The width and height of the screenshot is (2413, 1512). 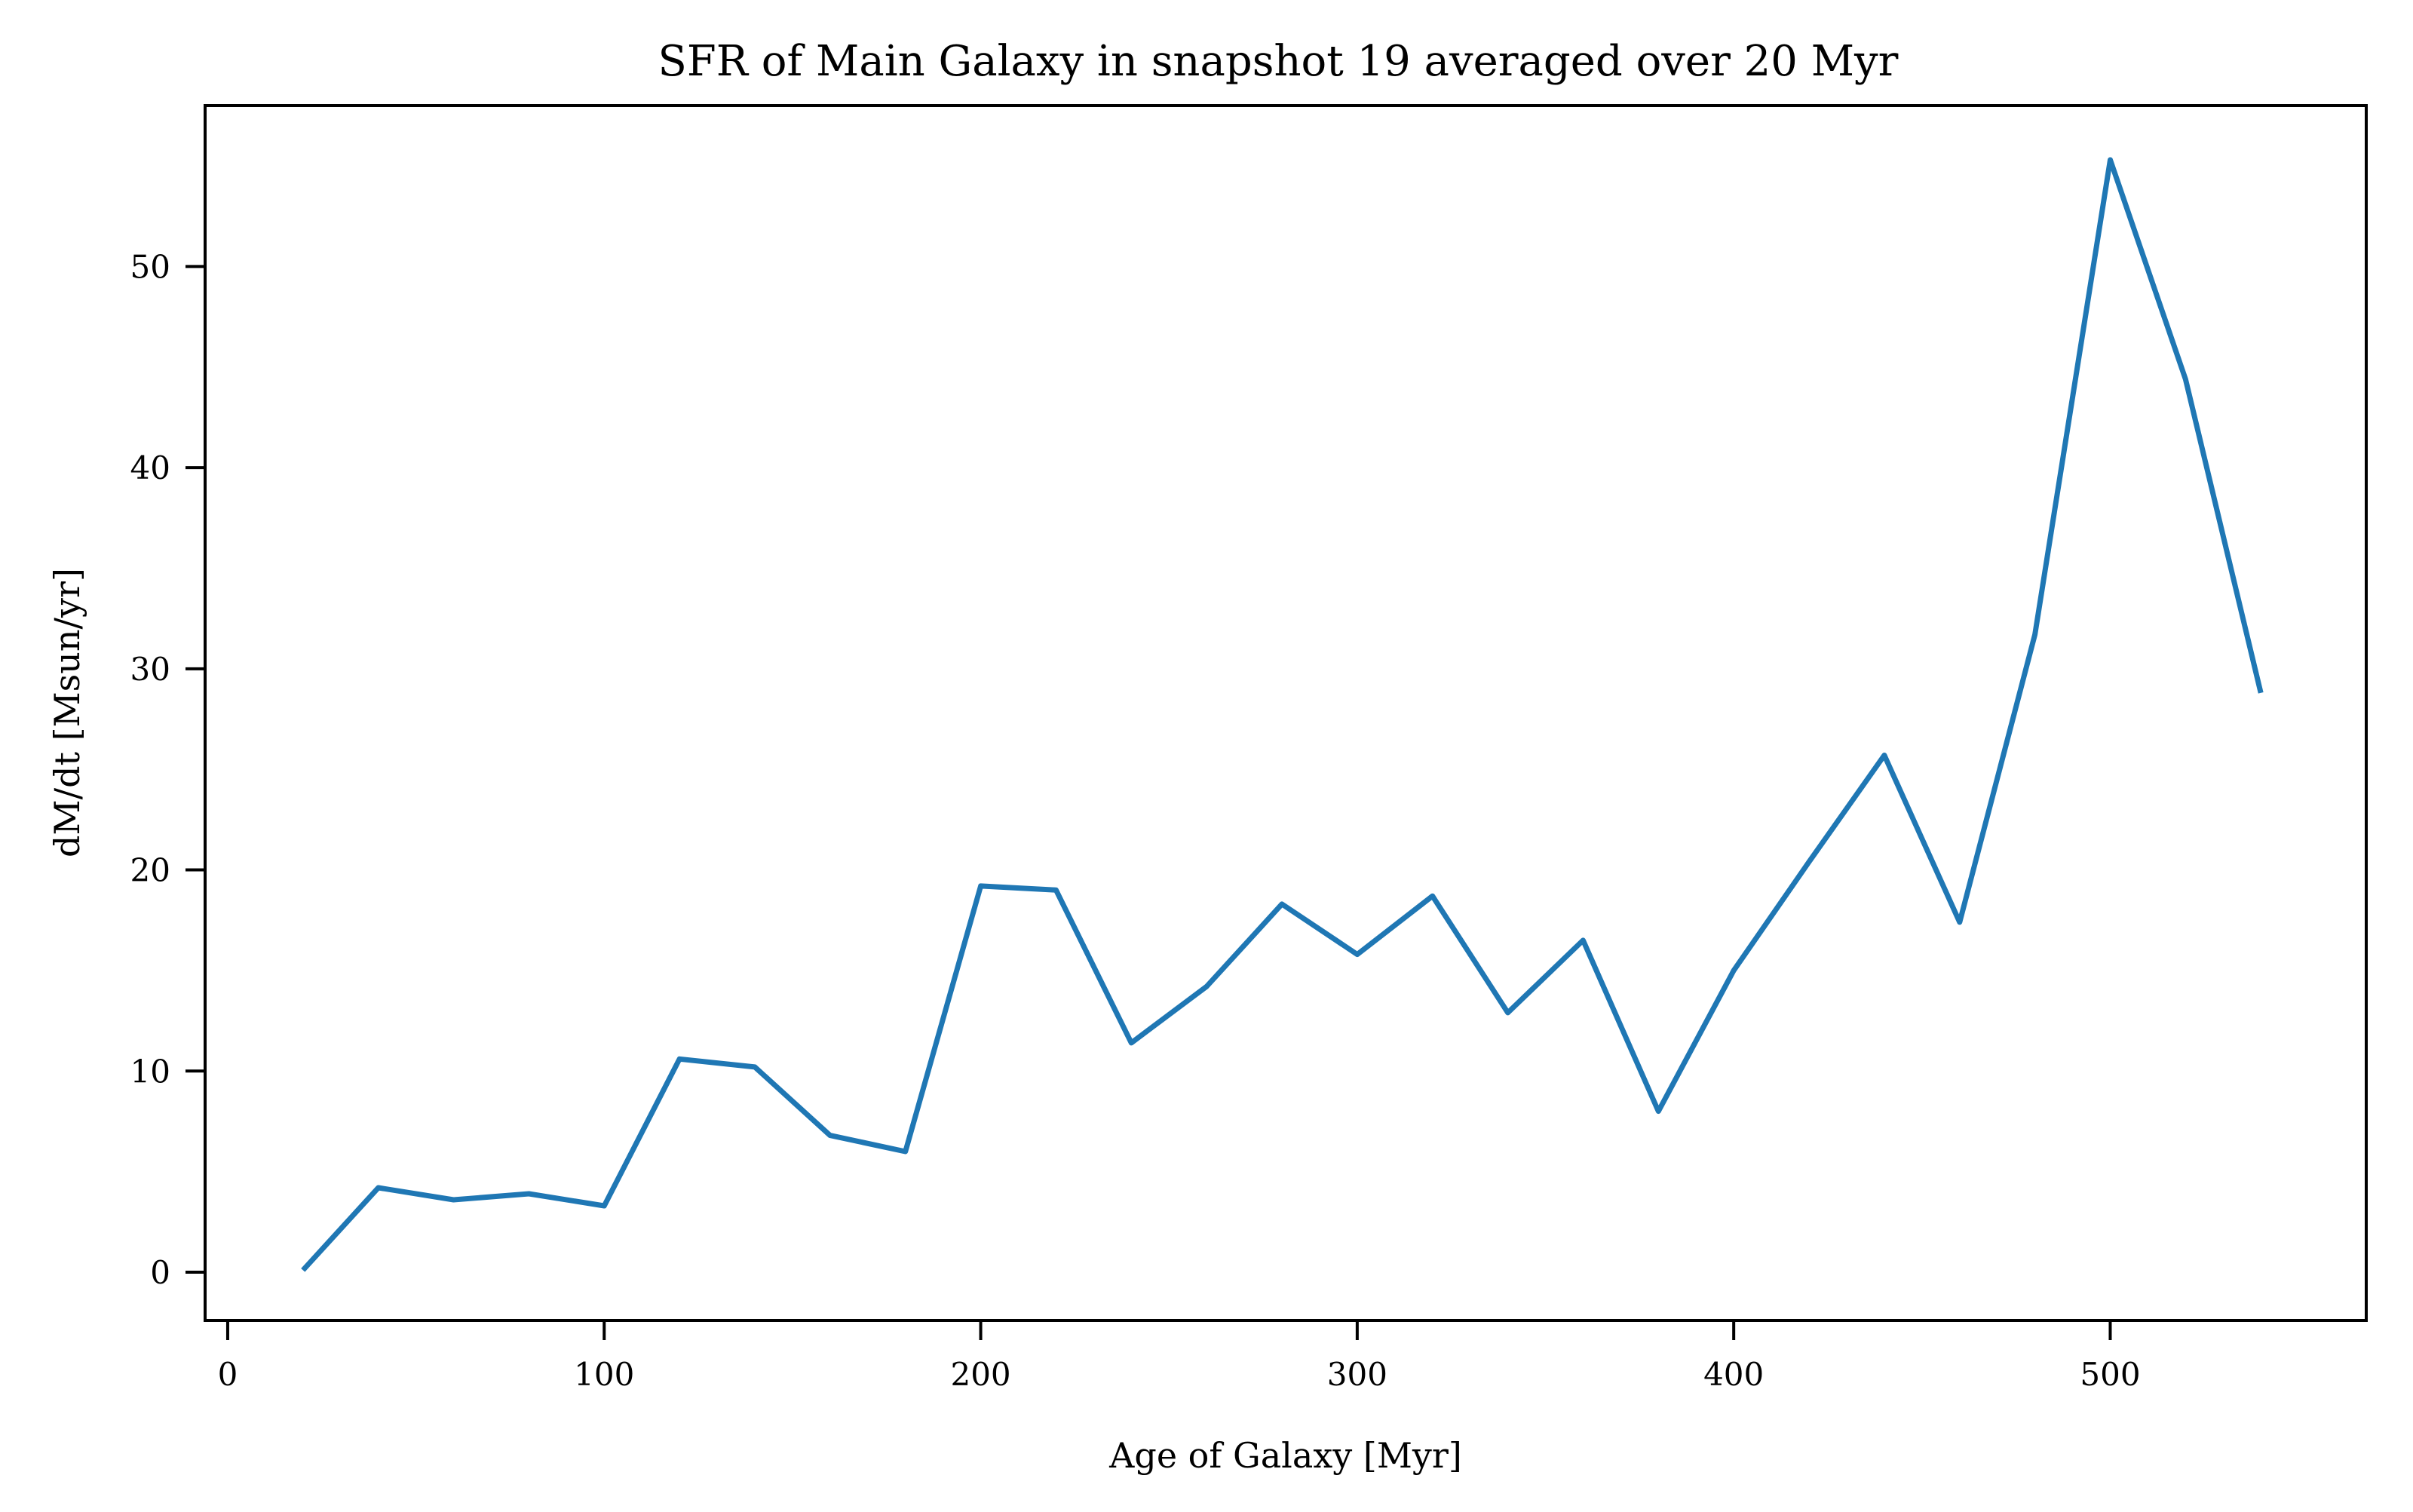 I want to click on y-tick-label: 30, so click(x=150, y=669).